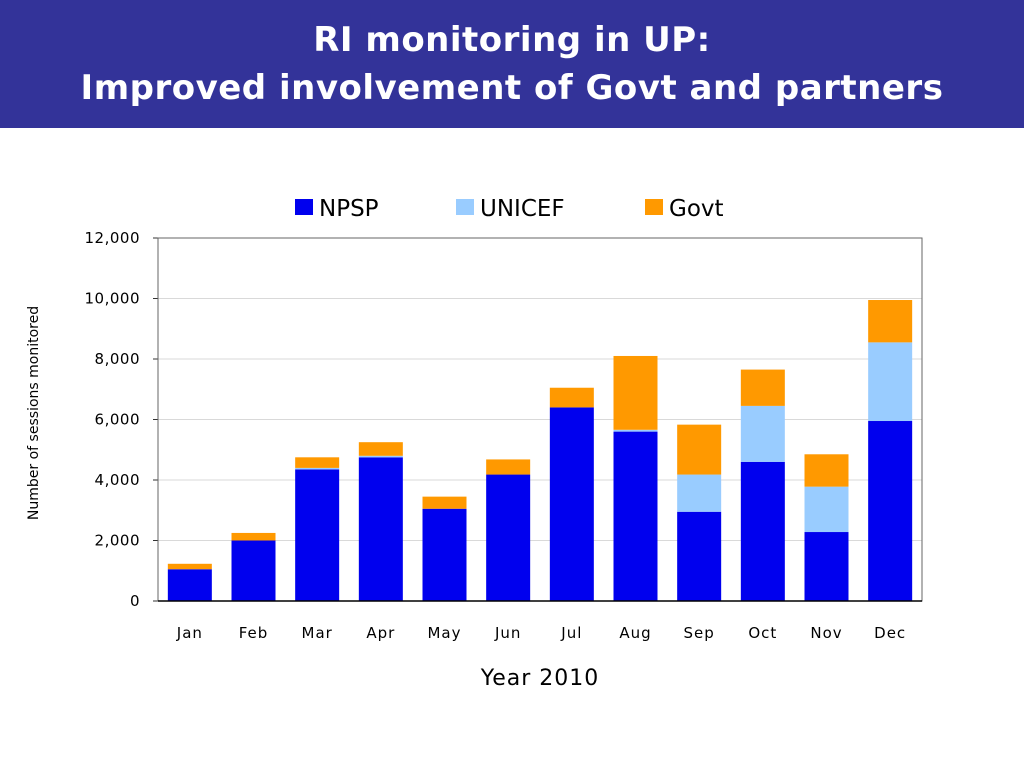 The height and width of the screenshot is (768, 1024). Describe the element at coordinates (189, 633) in the screenshot. I see `x-tick-label: Jan` at that location.